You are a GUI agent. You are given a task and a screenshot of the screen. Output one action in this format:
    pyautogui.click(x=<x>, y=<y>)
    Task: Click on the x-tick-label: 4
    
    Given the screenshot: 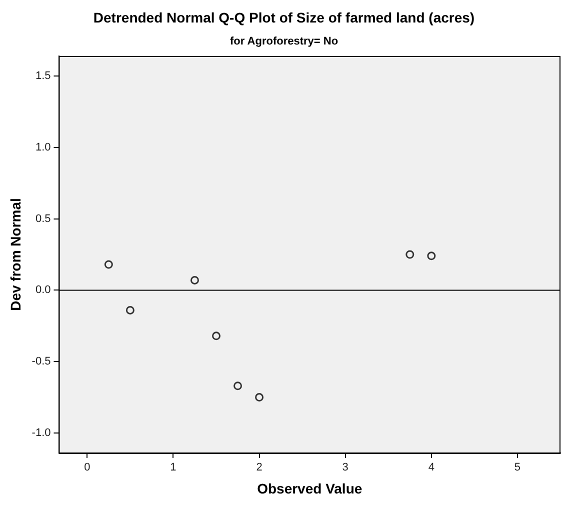 What is the action you would take?
    pyautogui.click(x=431, y=468)
    